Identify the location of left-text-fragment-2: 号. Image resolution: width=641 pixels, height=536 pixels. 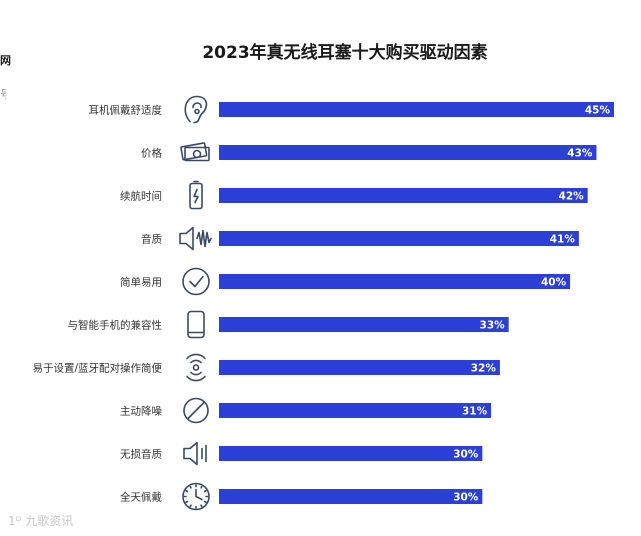
(3, 94).